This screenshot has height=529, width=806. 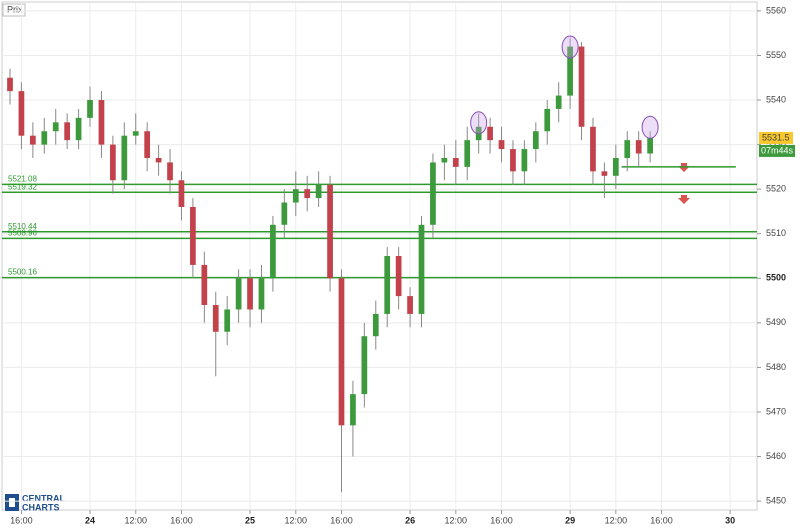 I want to click on y-tick-label: 5480, so click(x=776, y=367).